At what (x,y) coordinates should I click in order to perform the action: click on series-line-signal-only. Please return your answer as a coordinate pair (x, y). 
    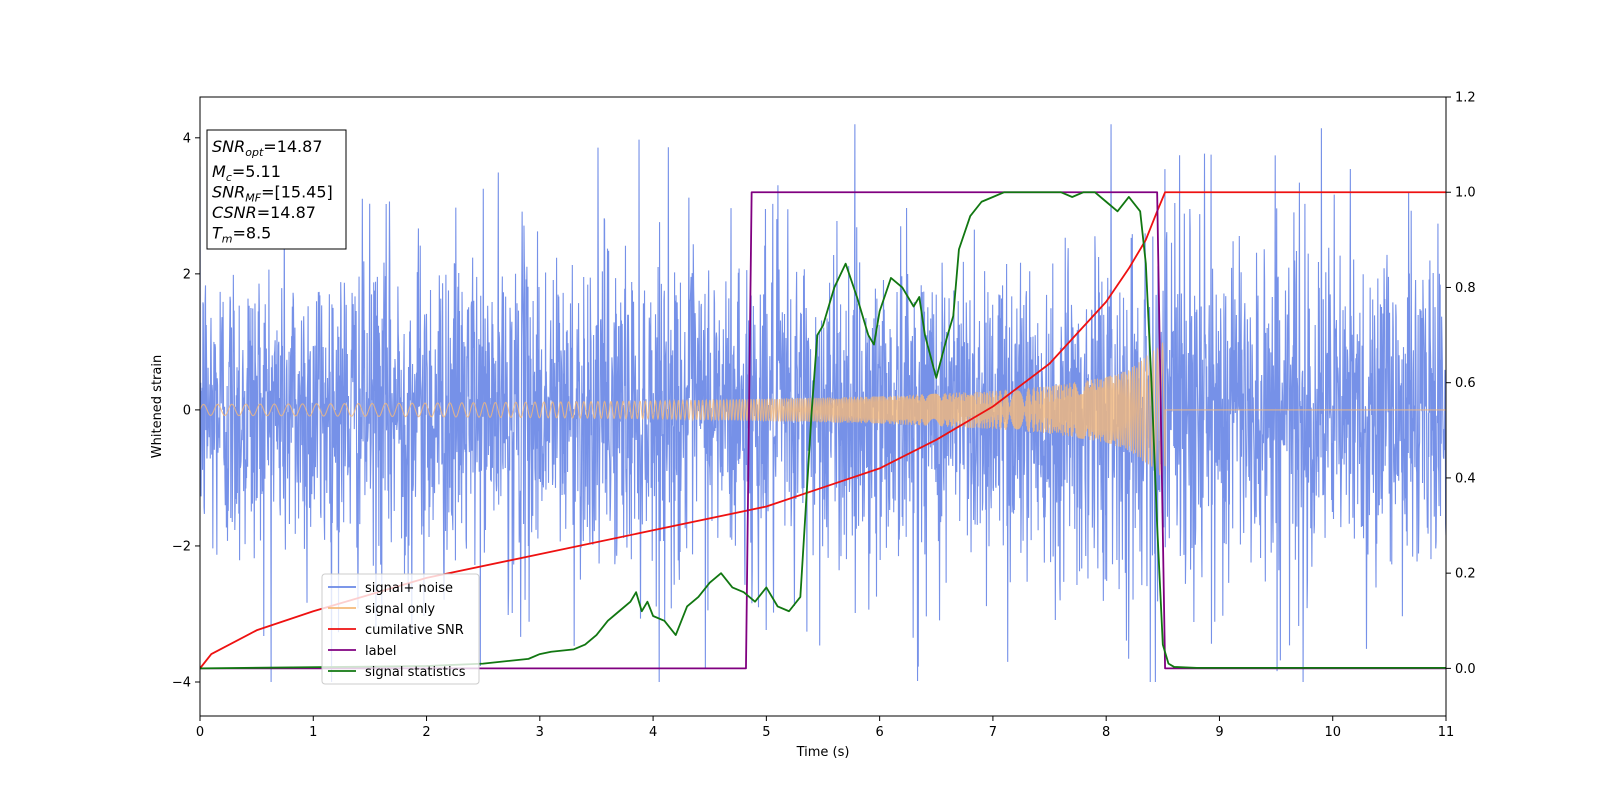
    Looking at the image, I should click on (823, 409).